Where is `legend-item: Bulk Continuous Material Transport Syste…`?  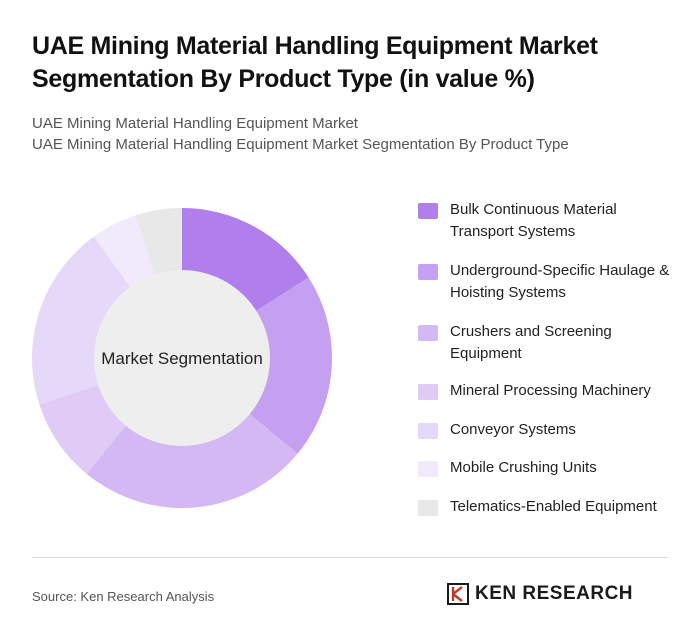 legend-item: Bulk Continuous Material Transport Syste… is located at coordinates (548, 221).